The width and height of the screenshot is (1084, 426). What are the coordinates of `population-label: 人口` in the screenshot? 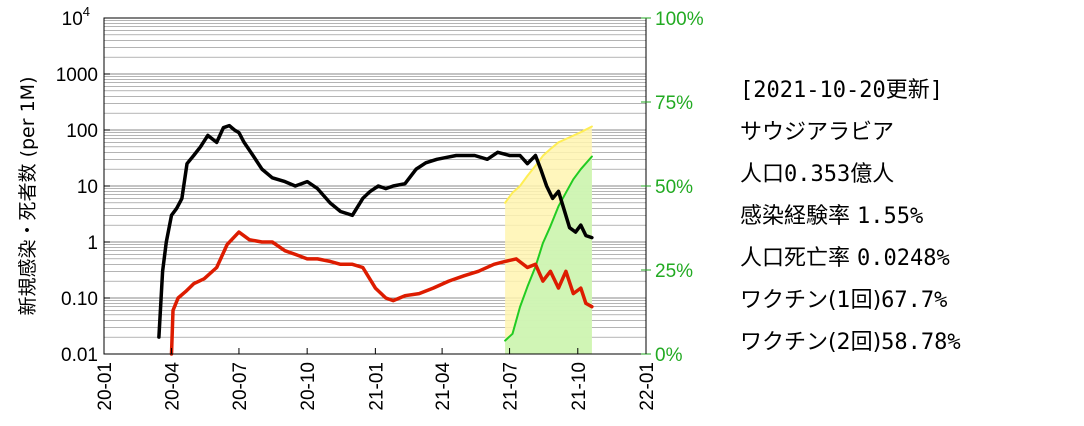 It's located at (762, 174).